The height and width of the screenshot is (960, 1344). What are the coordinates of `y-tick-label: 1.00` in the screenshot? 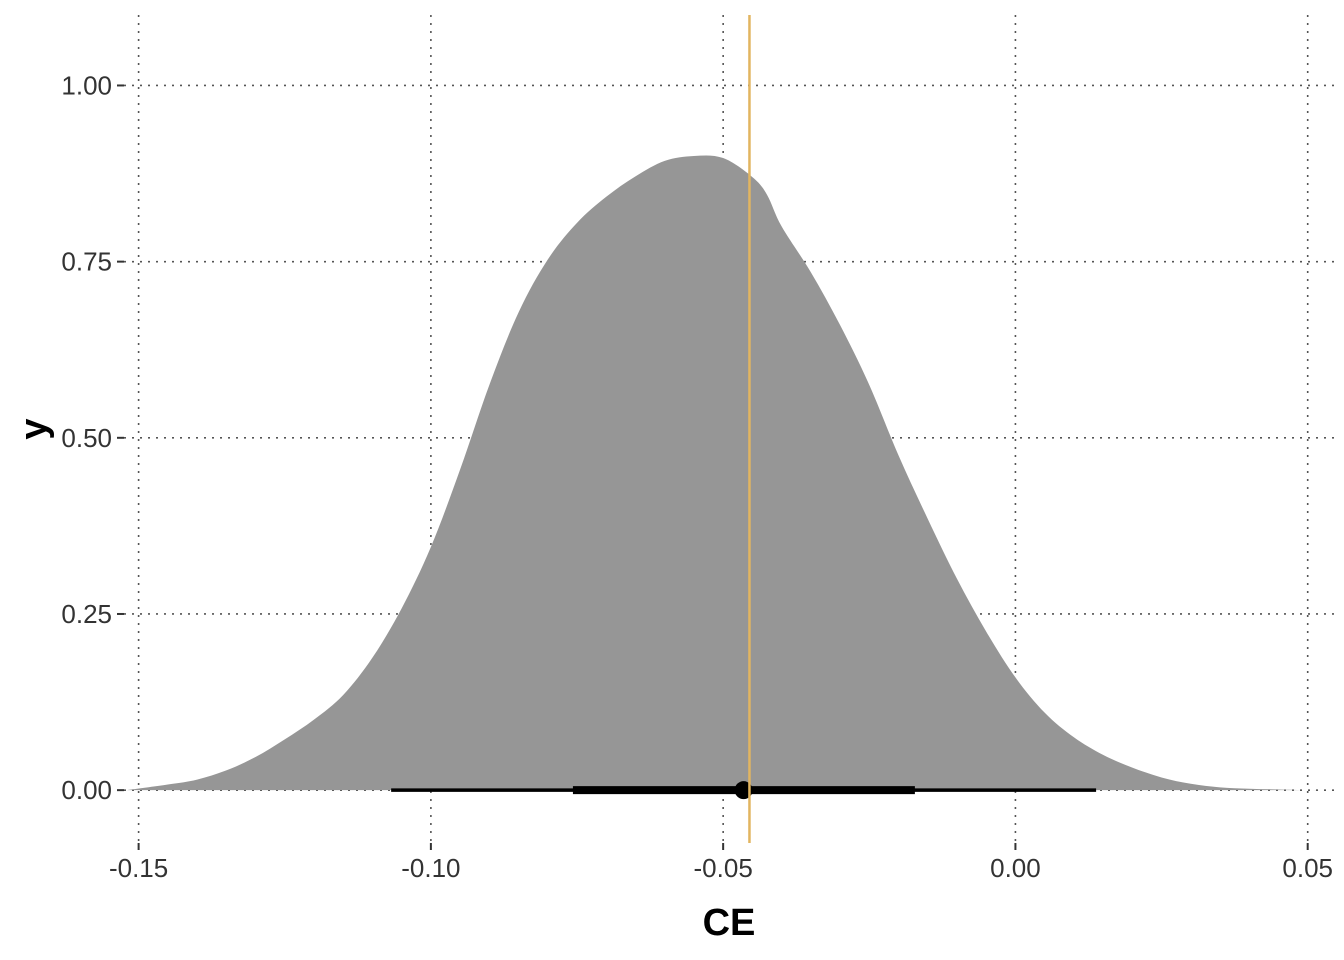 It's located at (86, 85).